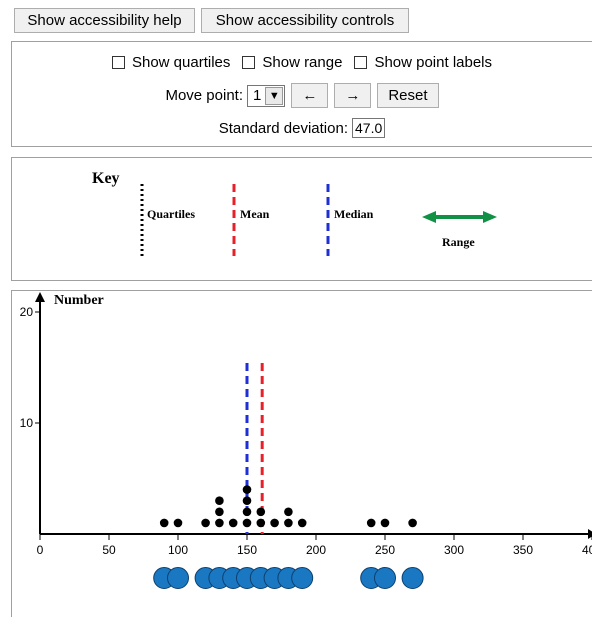 The width and height of the screenshot is (592, 617). I want to click on sd-value: 47.0, so click(369, 128).